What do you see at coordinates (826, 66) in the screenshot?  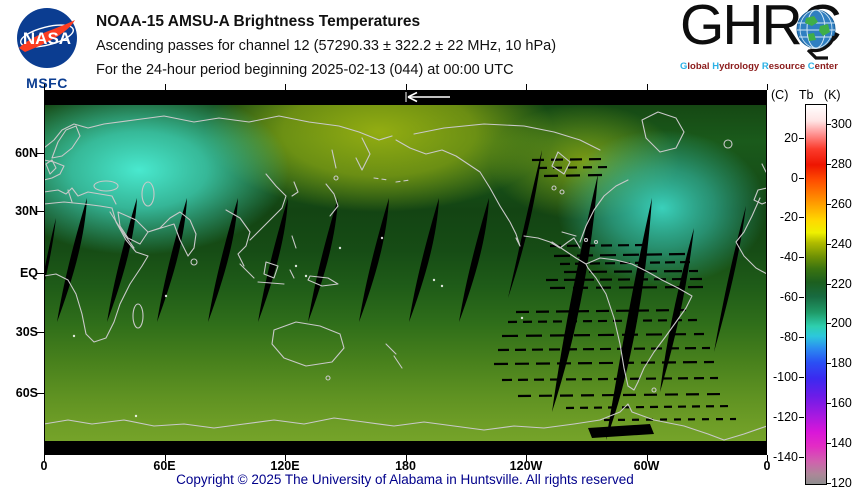 I see `ghrc-caption-word: enter` at bounding box center [826, 66].